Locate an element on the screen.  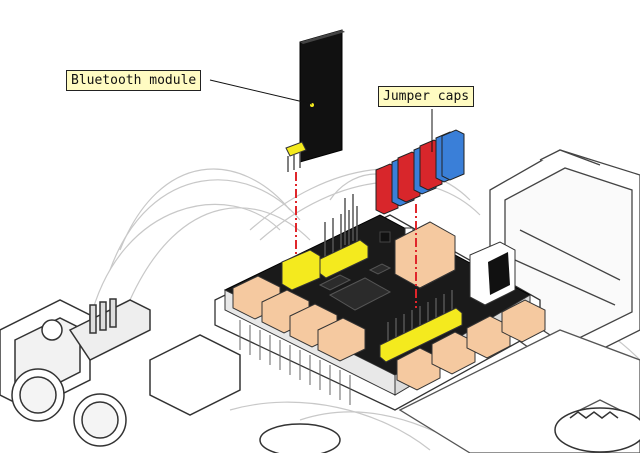
jumper-caps is located at coordinates (420, 172).